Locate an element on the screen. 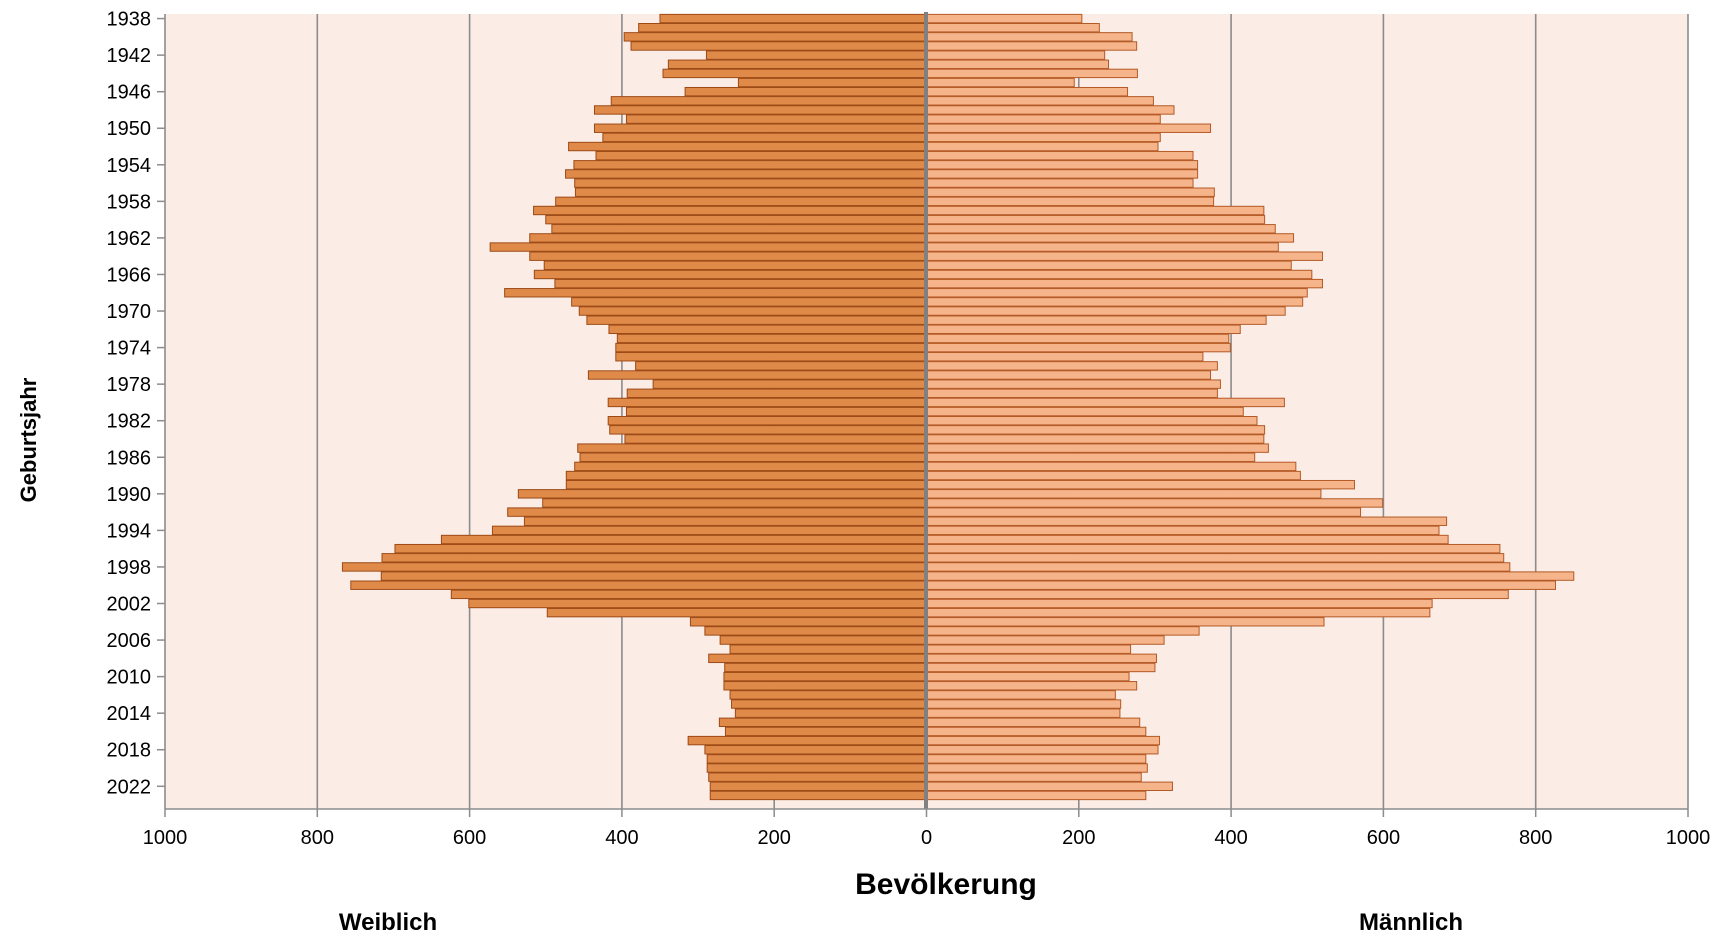 The width and height of the screenshot is (1720, 933). x-axis-ticks: 1000 800 600 400 200 0 200 400 600 800 1000 is located at coordinates (927, 829).